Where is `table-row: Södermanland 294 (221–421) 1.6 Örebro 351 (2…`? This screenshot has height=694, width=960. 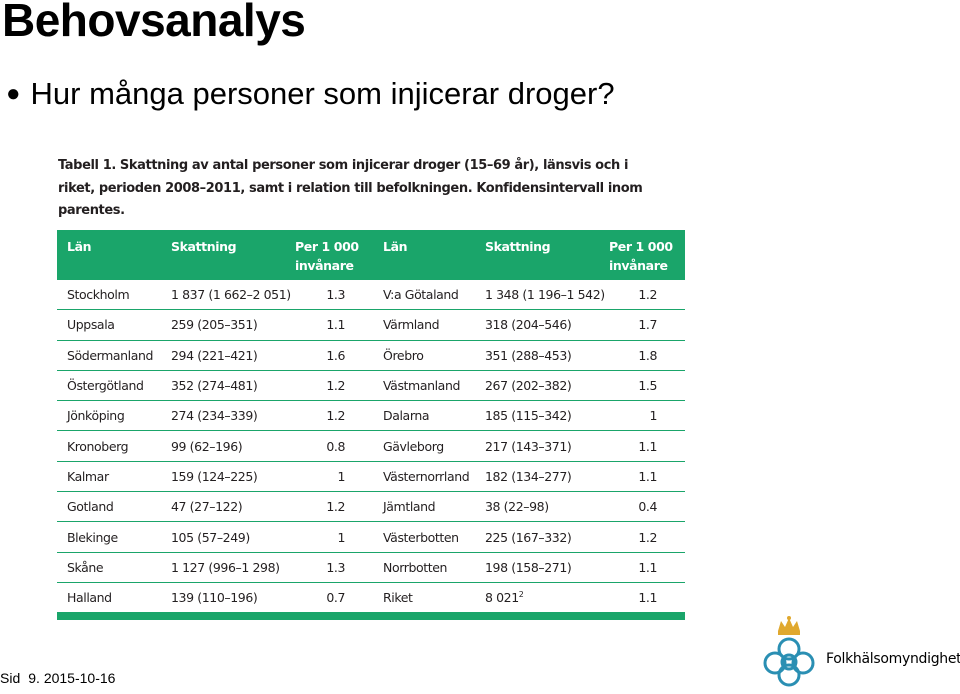
table-row: Södermanland 294 (221–421) 1.6 Örebro 351 (2… is located at coordinates (371, 355).